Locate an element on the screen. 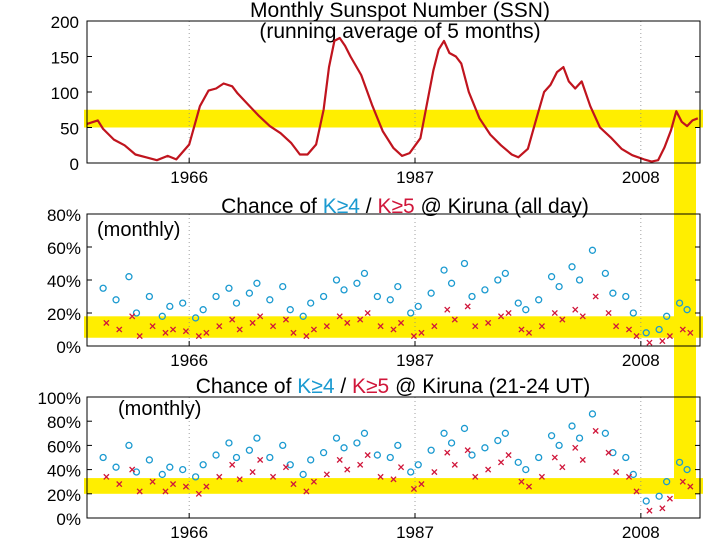  night-title-suffix: @ Kiruna (21-24 UT) is located at coordinates (489, 386).